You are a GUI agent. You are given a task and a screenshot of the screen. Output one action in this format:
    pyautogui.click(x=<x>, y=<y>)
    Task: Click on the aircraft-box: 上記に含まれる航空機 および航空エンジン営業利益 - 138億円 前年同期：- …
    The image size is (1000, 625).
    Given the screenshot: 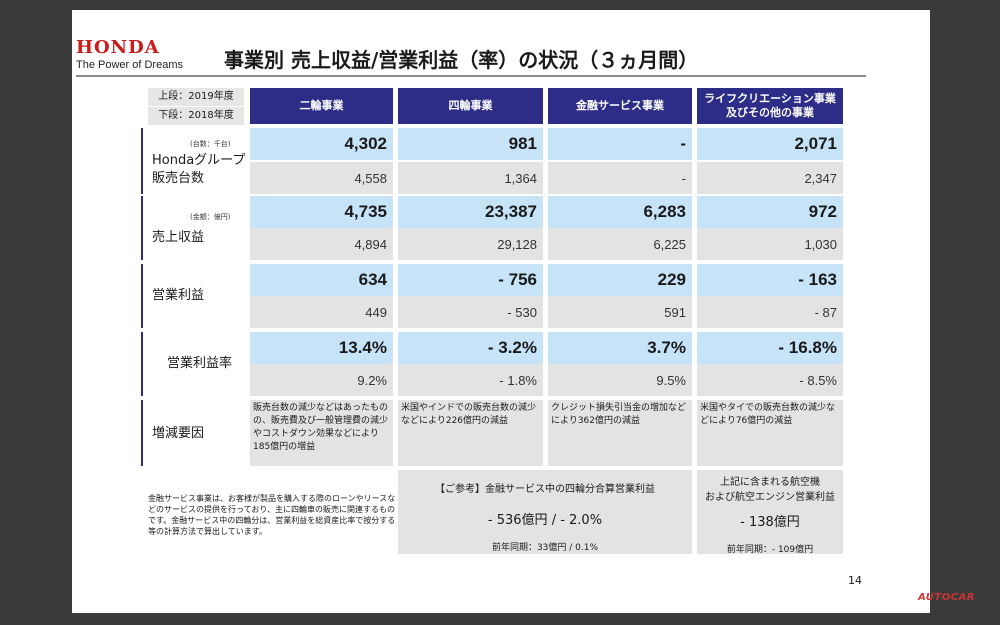 What is the action you would take?
    pyautogui.click(x=770, y=512)
    